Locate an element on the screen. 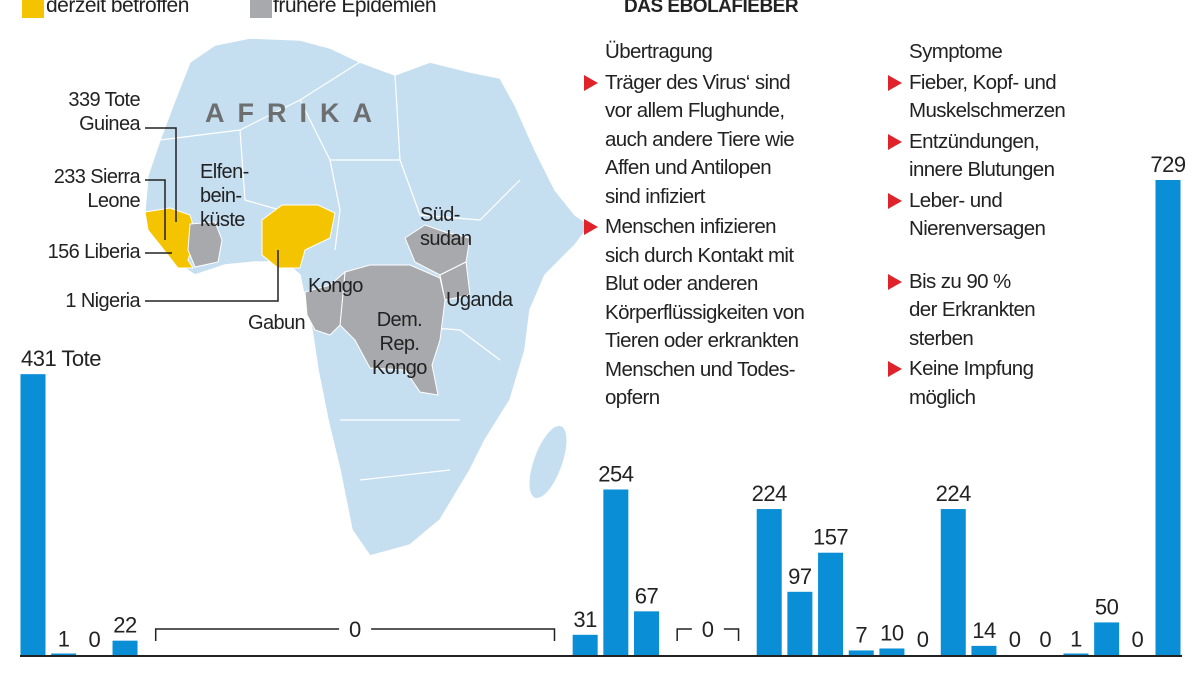  bullet-line: opfern is located at coordinates (632, 397).